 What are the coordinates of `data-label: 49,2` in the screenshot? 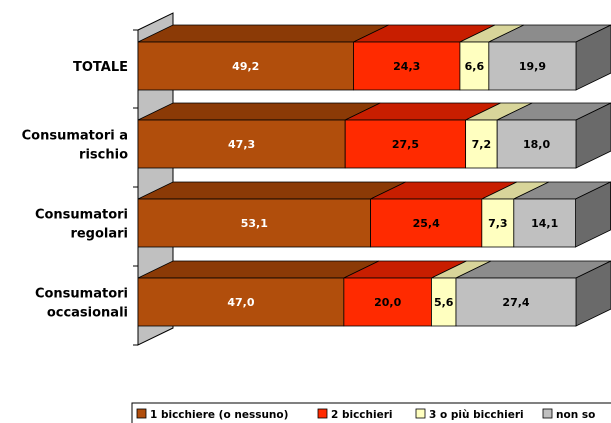 It's located at (245, 66).